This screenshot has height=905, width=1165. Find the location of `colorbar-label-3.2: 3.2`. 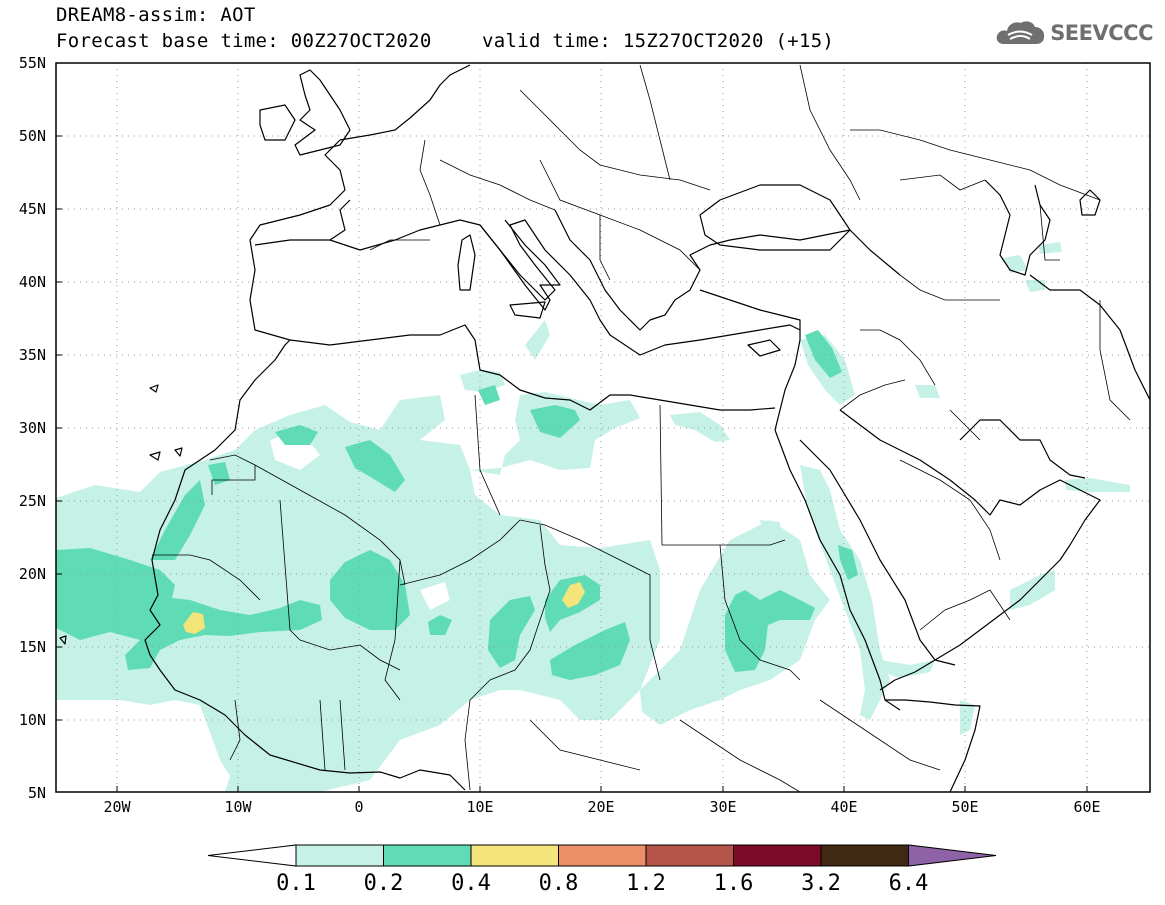

colorbar-label-3.2: 3.2 is located at coordinates (821, 883).